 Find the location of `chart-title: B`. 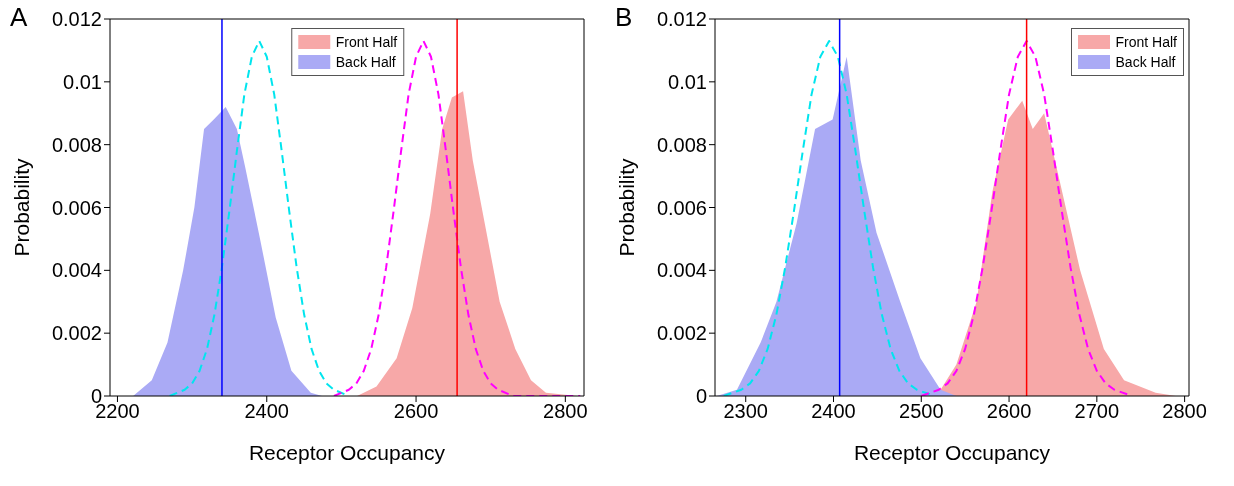

chart-title: B is located at coordinates (624, 17).